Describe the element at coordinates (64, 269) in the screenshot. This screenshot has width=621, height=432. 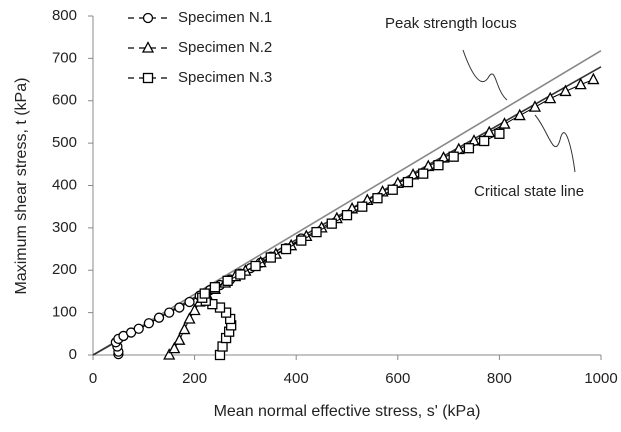
I see `y-tick-label: 200` at that location.